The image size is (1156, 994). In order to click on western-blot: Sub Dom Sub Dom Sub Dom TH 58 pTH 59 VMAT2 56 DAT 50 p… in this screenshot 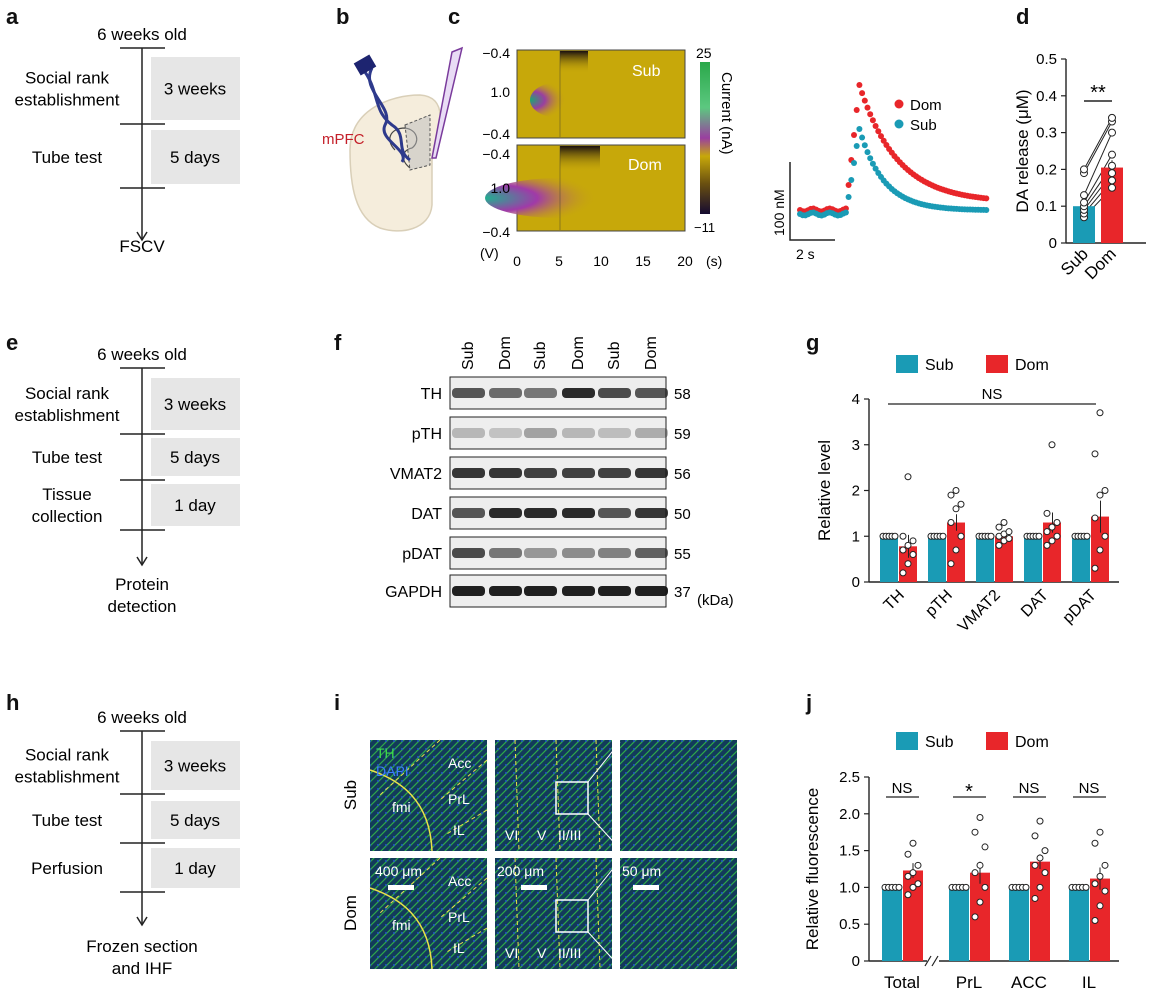, I will do `click(559, 472)`.